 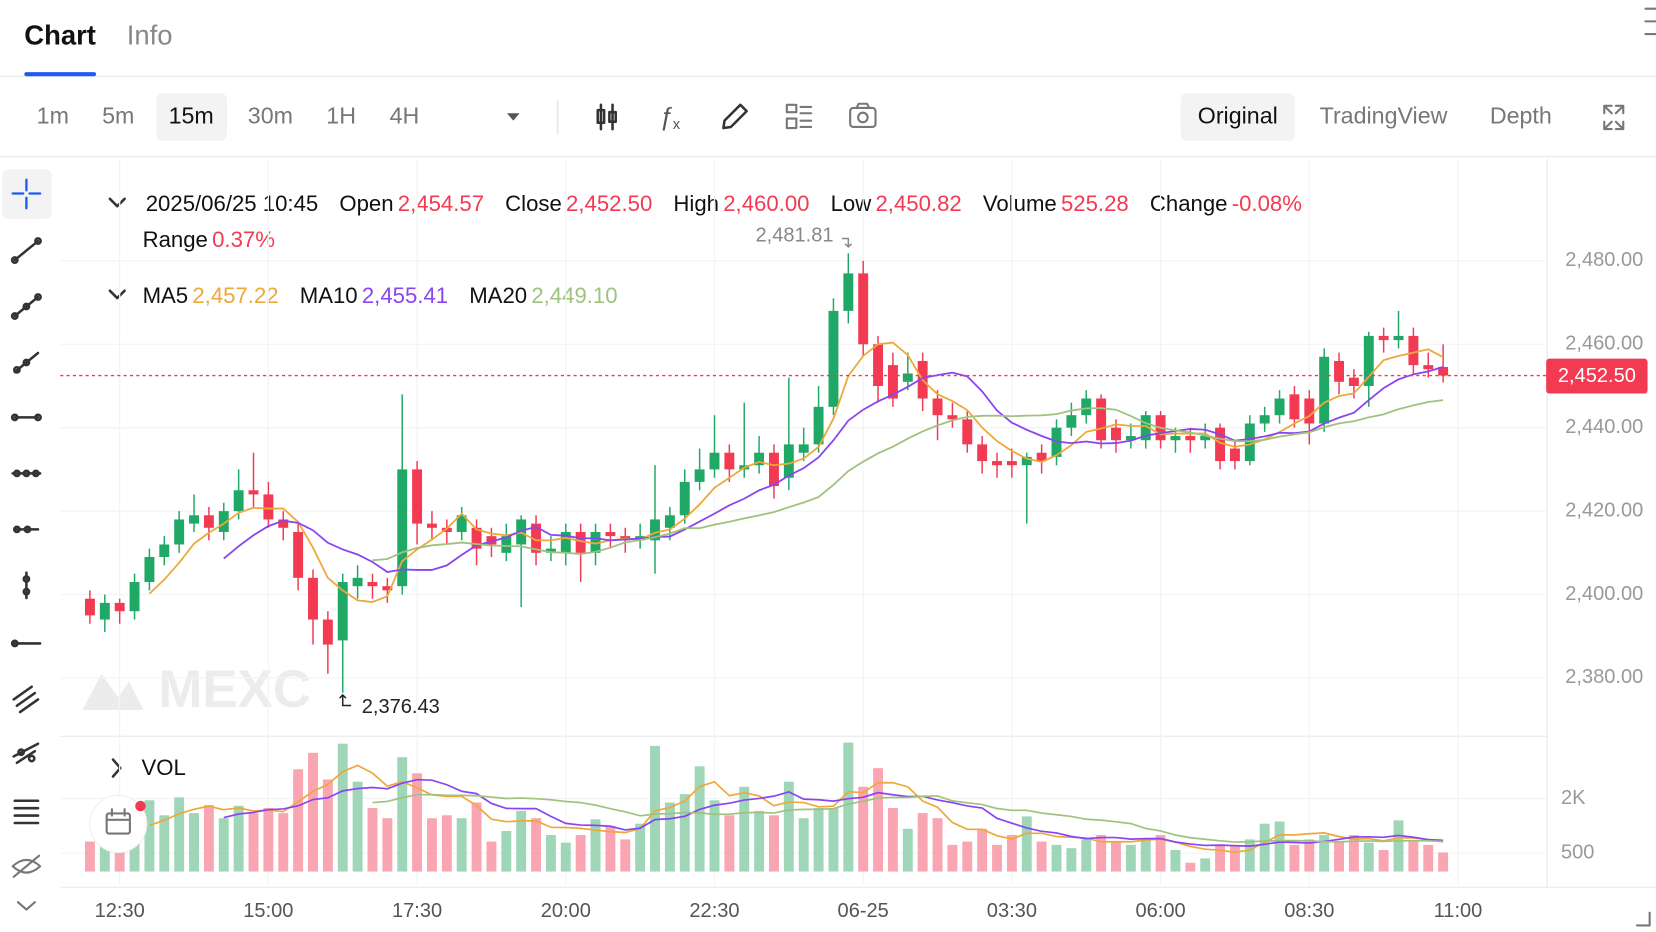 I want to click on interval: 1H, so click(x=341, y=116).